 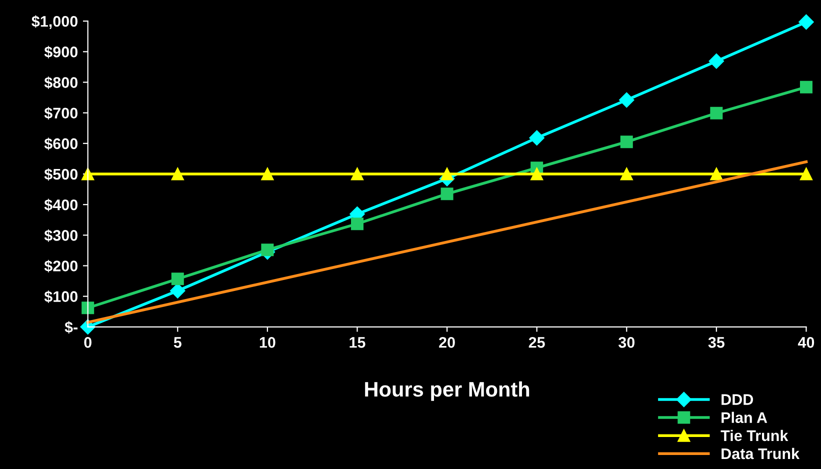 I want to click on x-tick-label: 15, so click(x=358, y=342).